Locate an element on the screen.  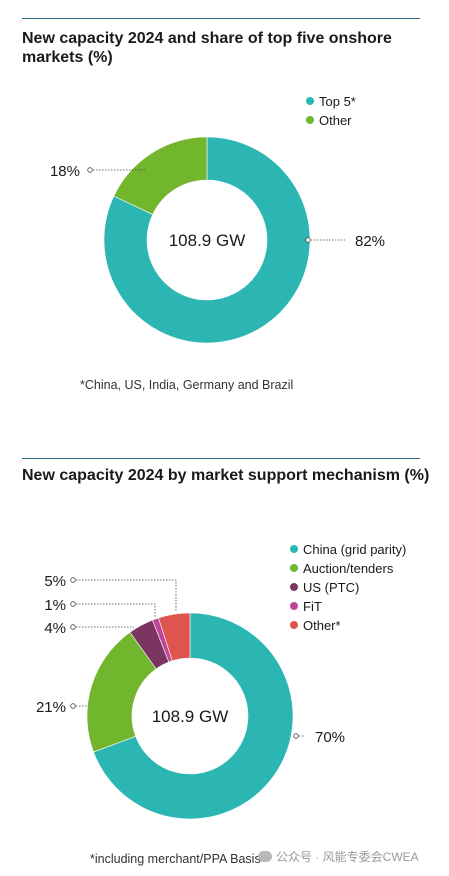
leader-dot-auction-tenders is located at coordinates (73, 706).